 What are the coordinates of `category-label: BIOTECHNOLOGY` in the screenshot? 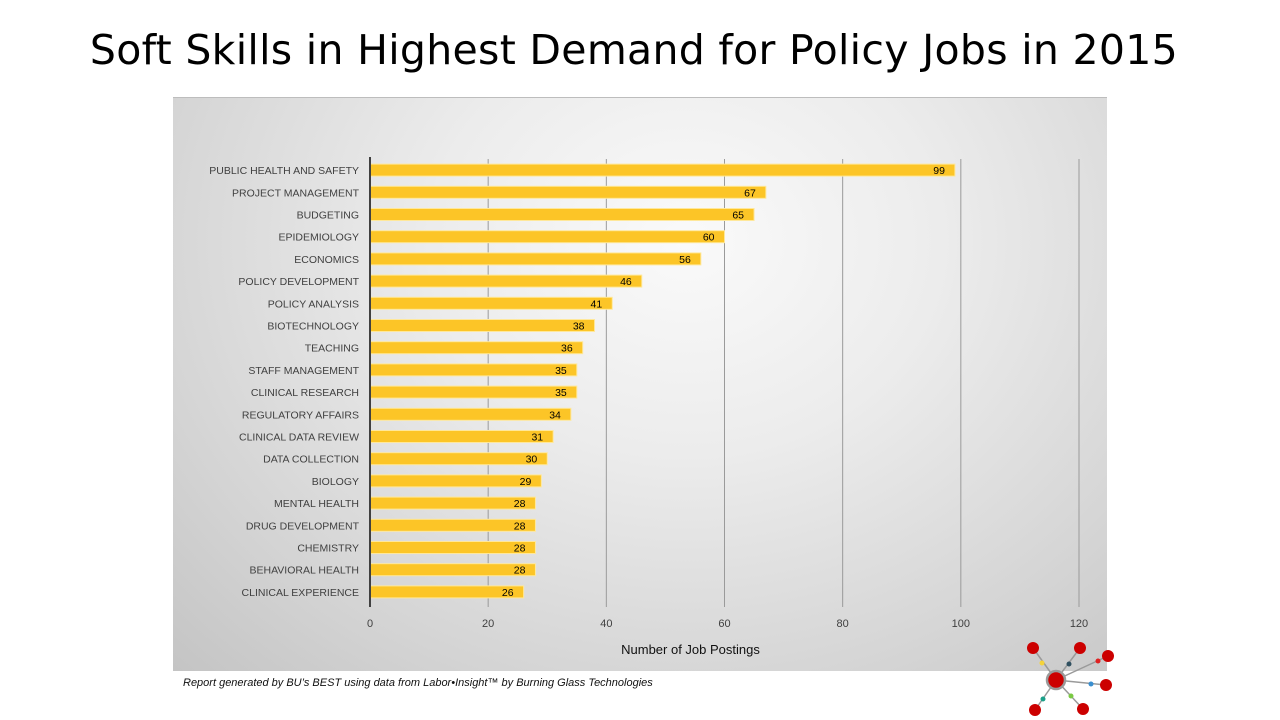 It's located at (313, 327).